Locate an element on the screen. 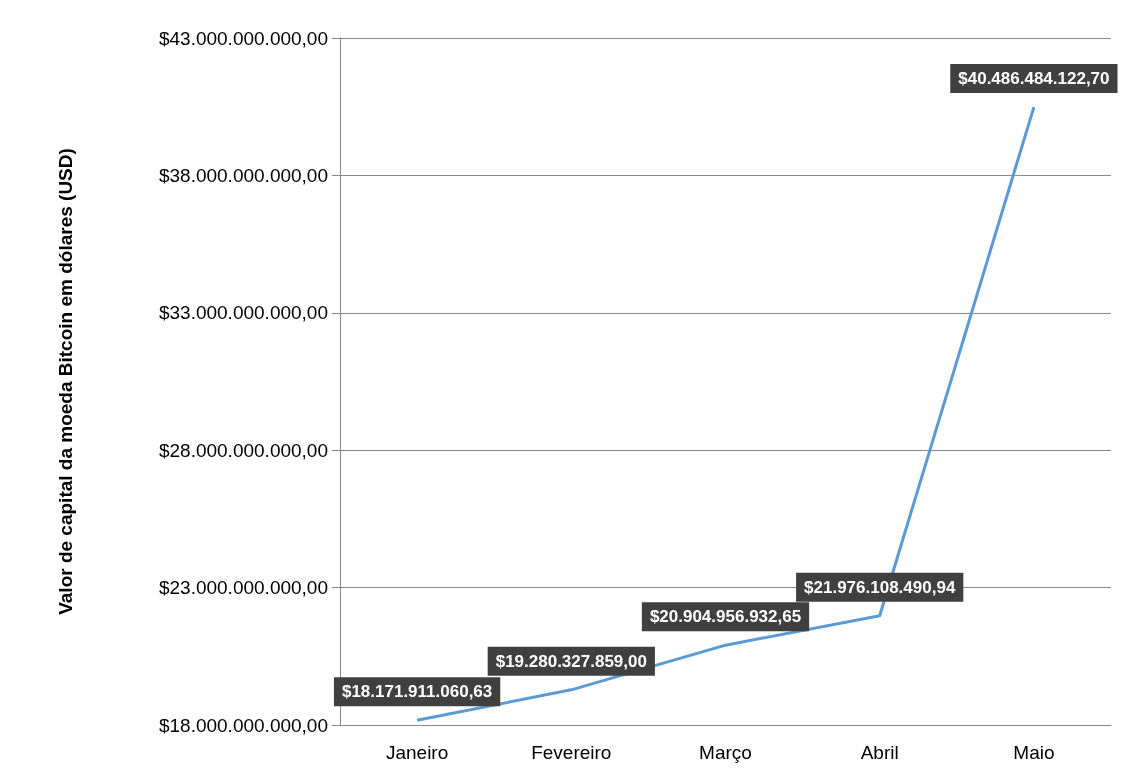  data-label: $18.171.911.060,63 is located at coordinates (417, 692).